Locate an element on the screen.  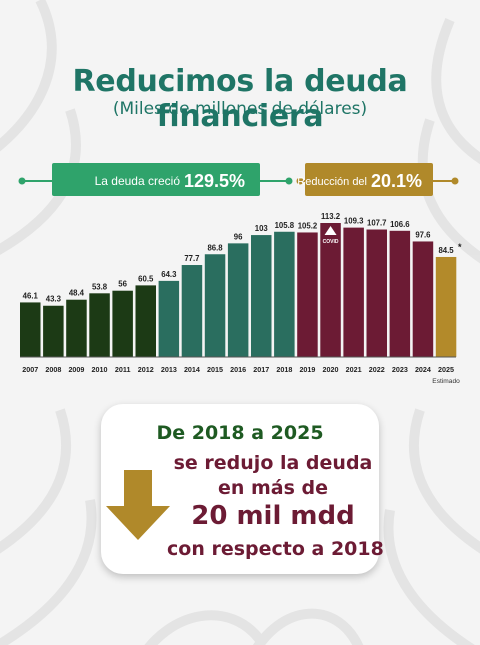
page-subtitle: (Miles de millones de dólares) is located at coordinates (240, 109).